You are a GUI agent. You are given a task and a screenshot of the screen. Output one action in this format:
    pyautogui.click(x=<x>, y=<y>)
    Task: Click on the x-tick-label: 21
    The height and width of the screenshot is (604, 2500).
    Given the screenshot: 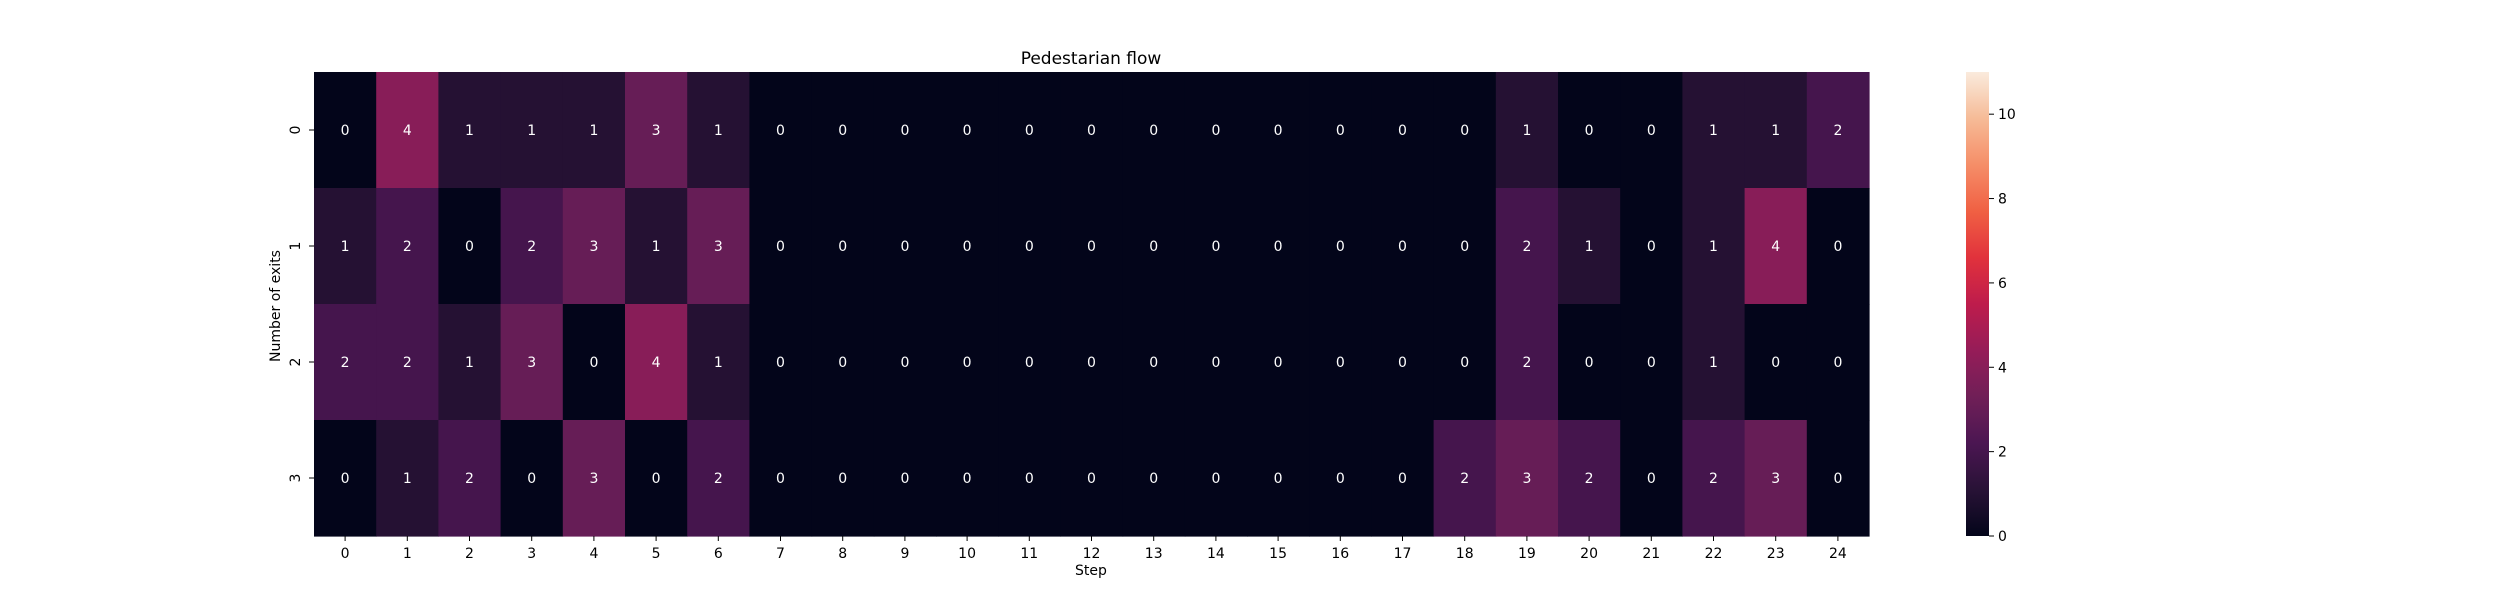 What is the action you would take?
    pyautogui.click(x=1651, y=554)
    